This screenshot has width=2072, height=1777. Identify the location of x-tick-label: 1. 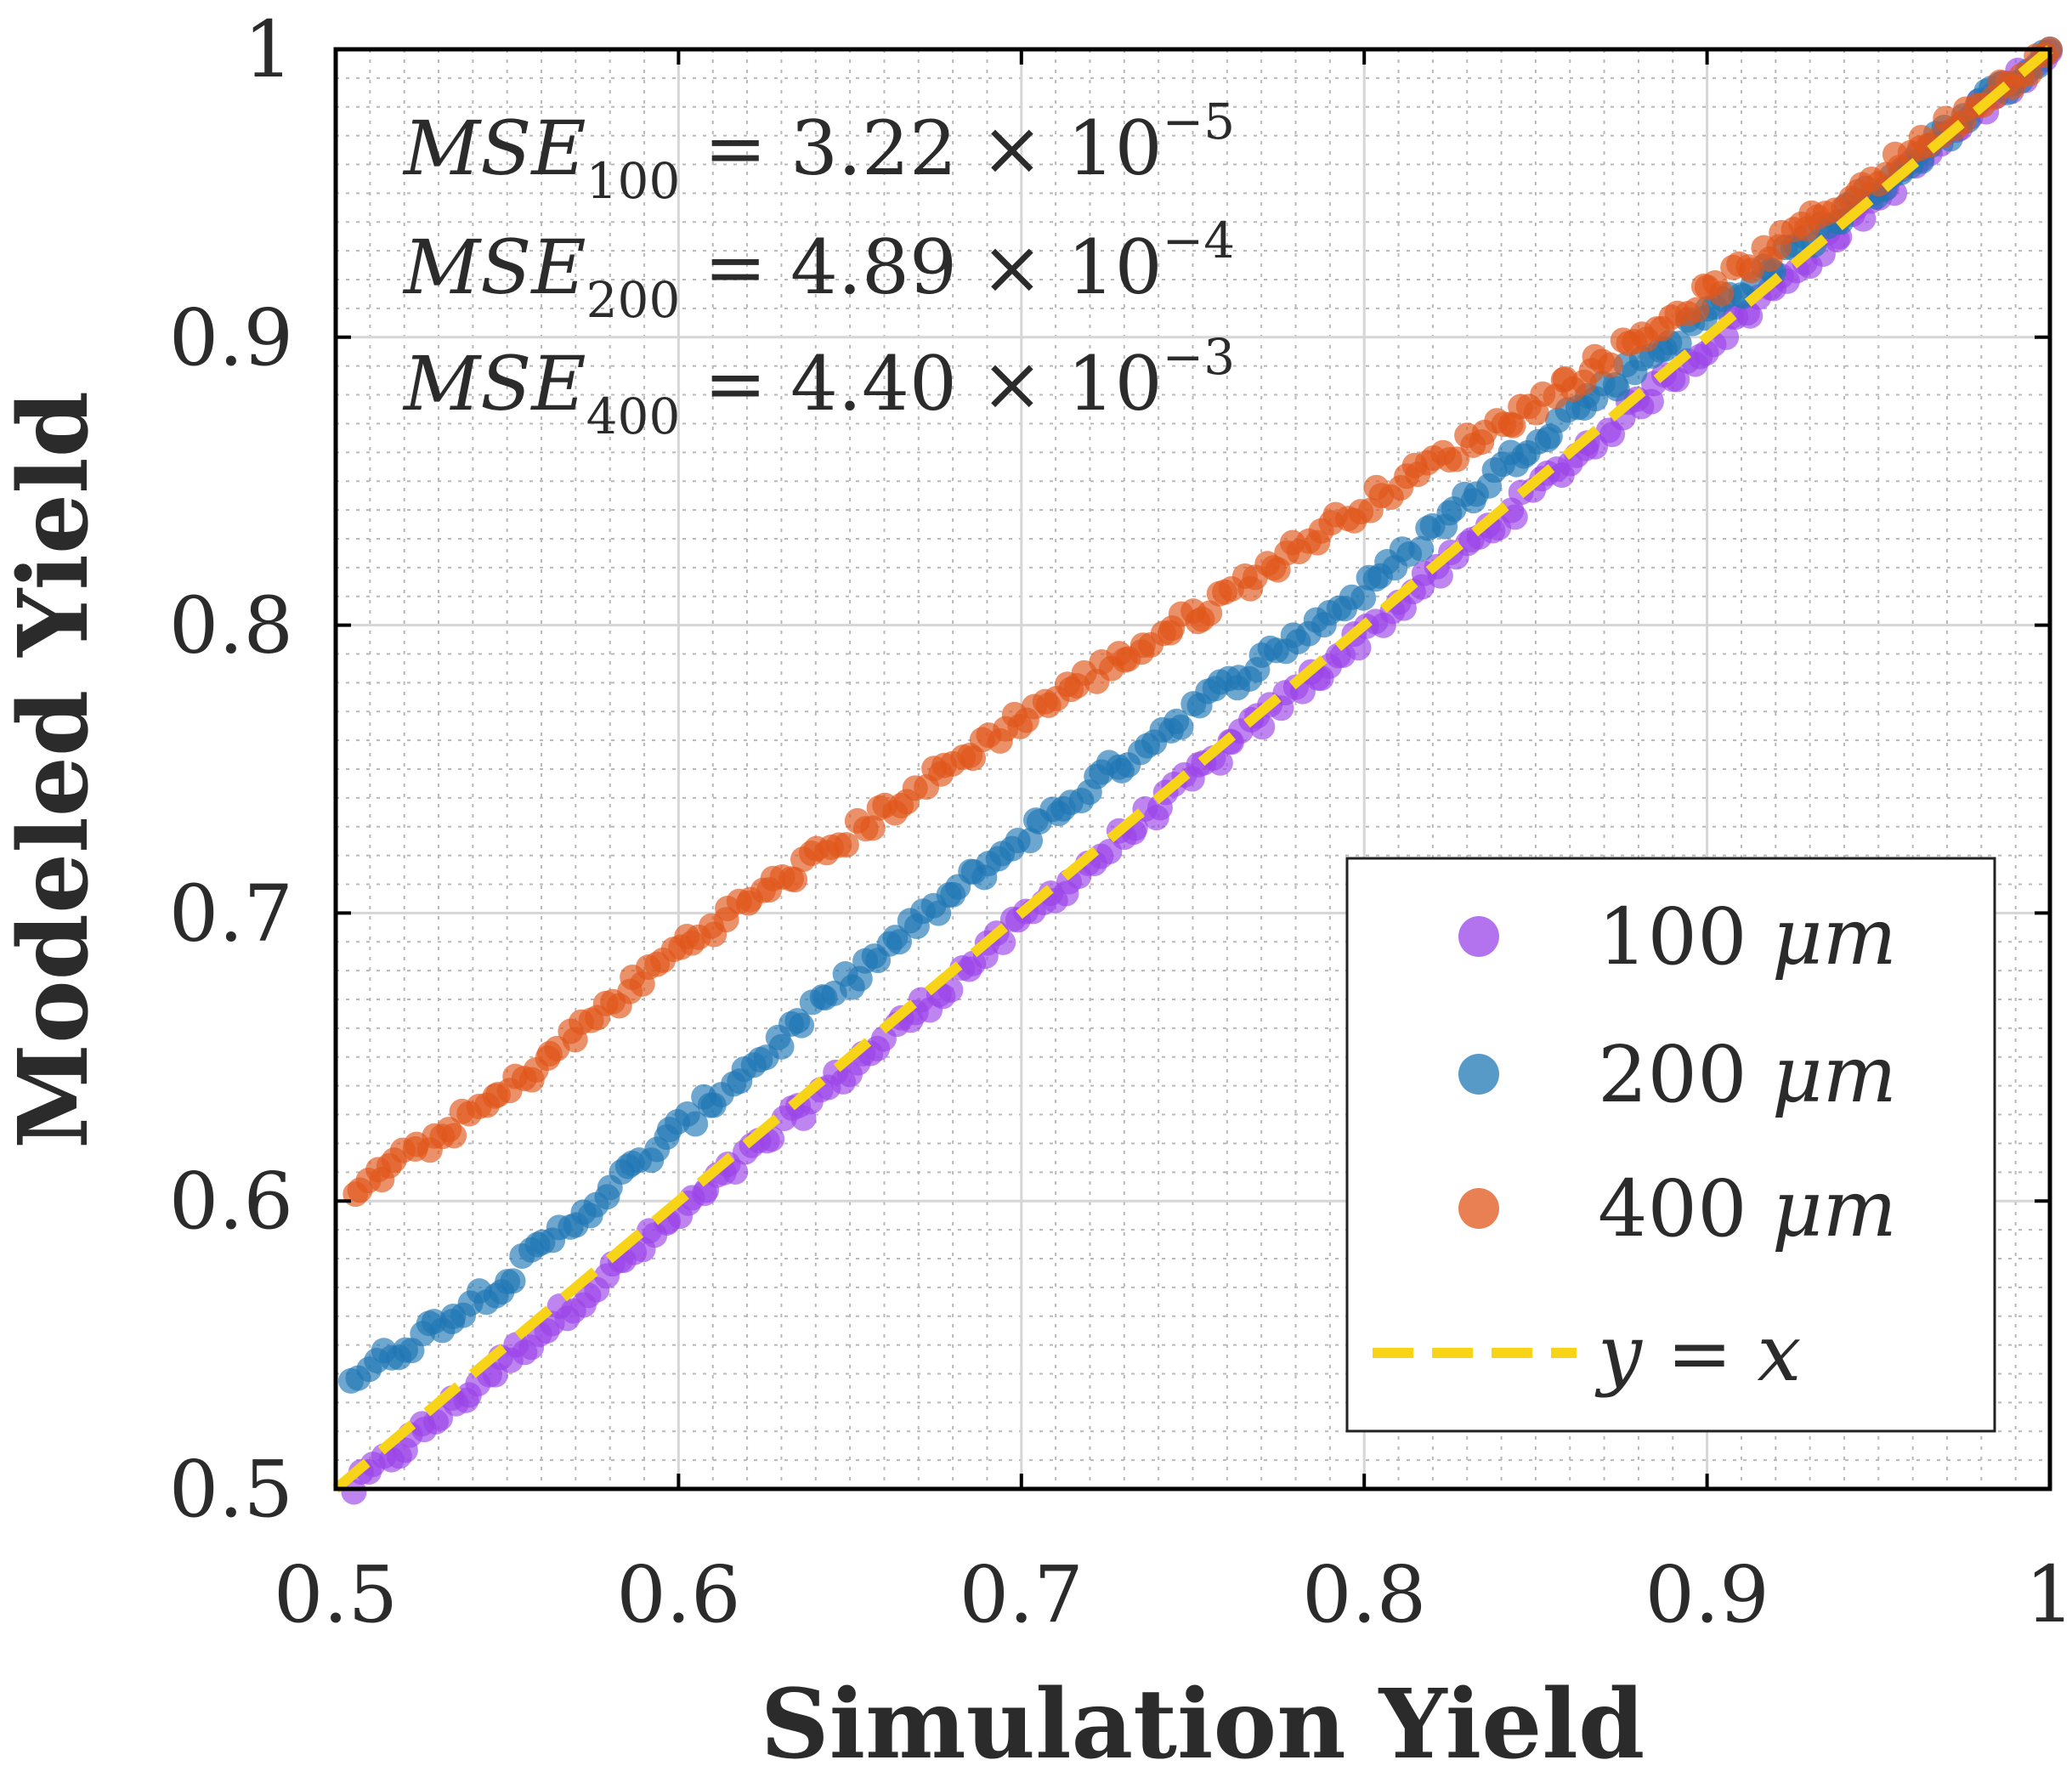
(2048, 1594).